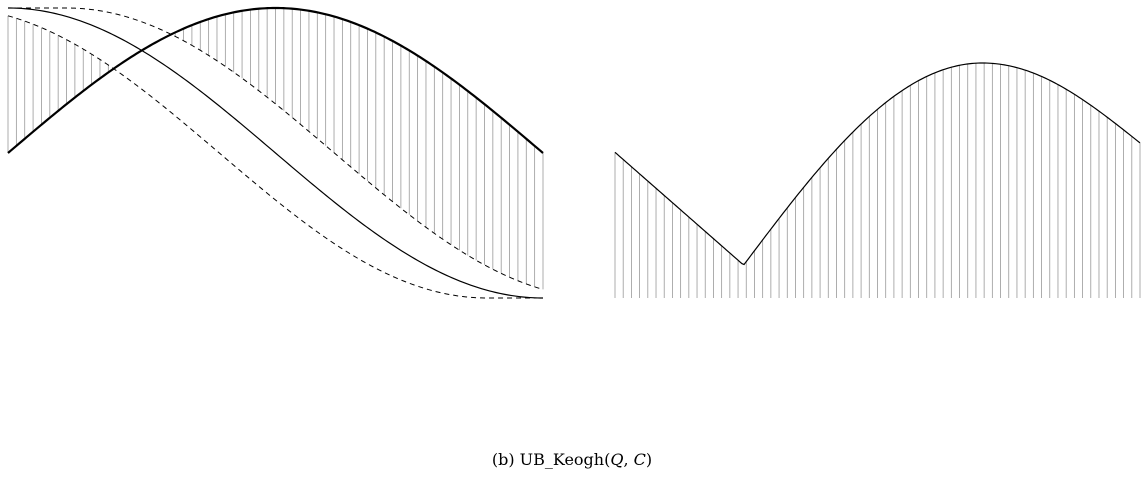 The width and height of the screenshot is (1144, 488). What do you see at coordinates (617, 459) in the screenshot?
I see `caption-q: Q` at bounding box center [617, 459].